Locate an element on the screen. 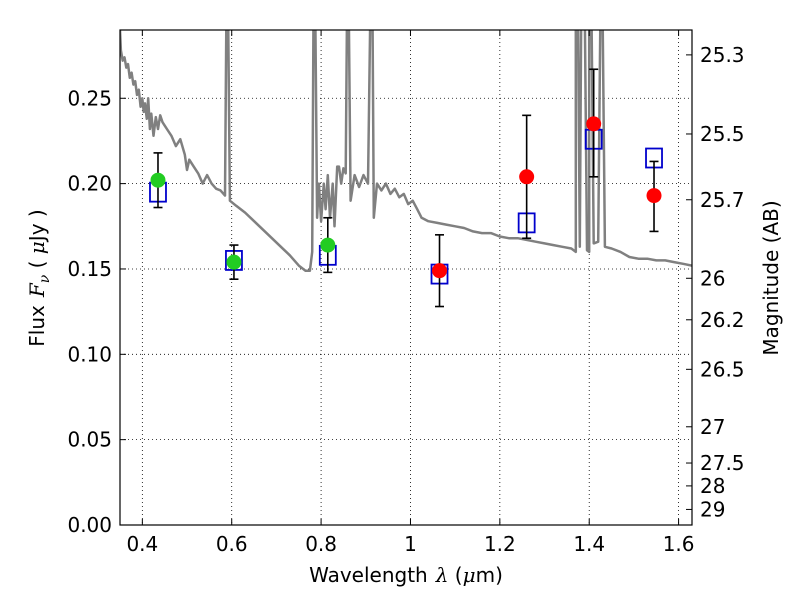 This screenshot has height=600, width=800. y-tick-label: 0.15 is located at coordinates (89, 269).